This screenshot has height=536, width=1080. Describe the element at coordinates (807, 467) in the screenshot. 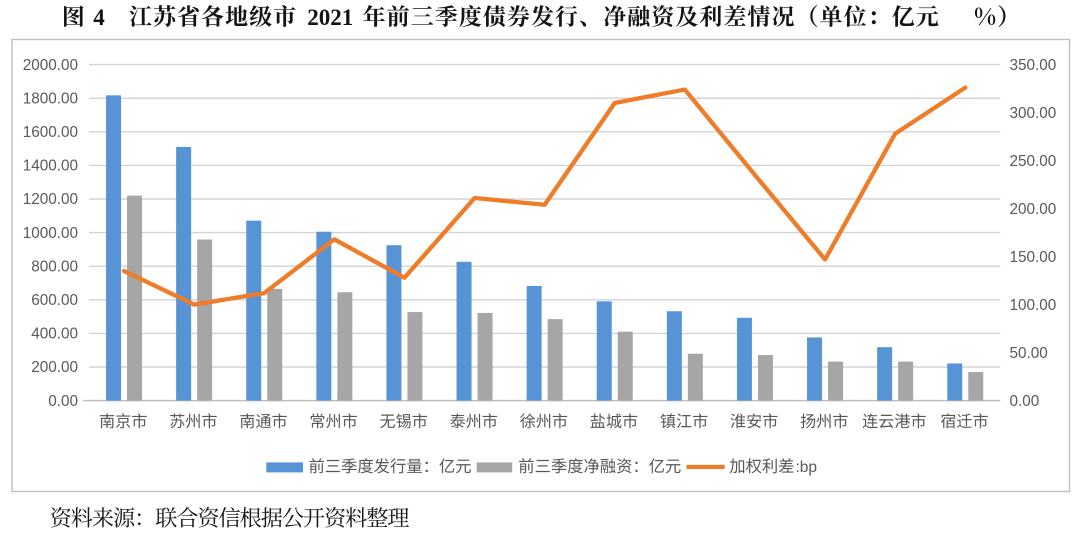

I see `svg-text: :bp` at that location.